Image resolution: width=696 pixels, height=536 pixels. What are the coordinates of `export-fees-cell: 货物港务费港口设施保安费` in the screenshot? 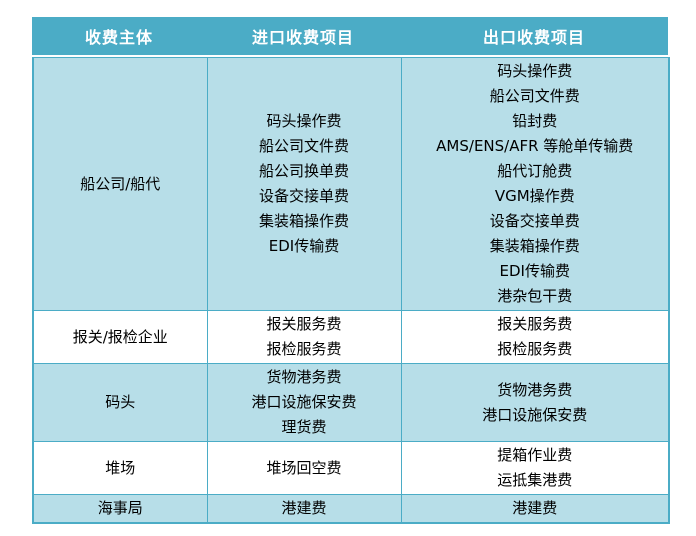 It's located at (535, 402).